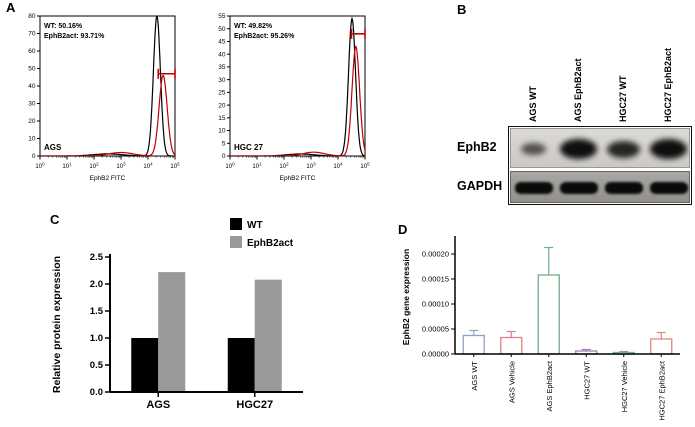 Image resolution: width=695 pixels, height=427 pixels. I want to click on ephb2-row-label: EphB2, so click(477, 147).